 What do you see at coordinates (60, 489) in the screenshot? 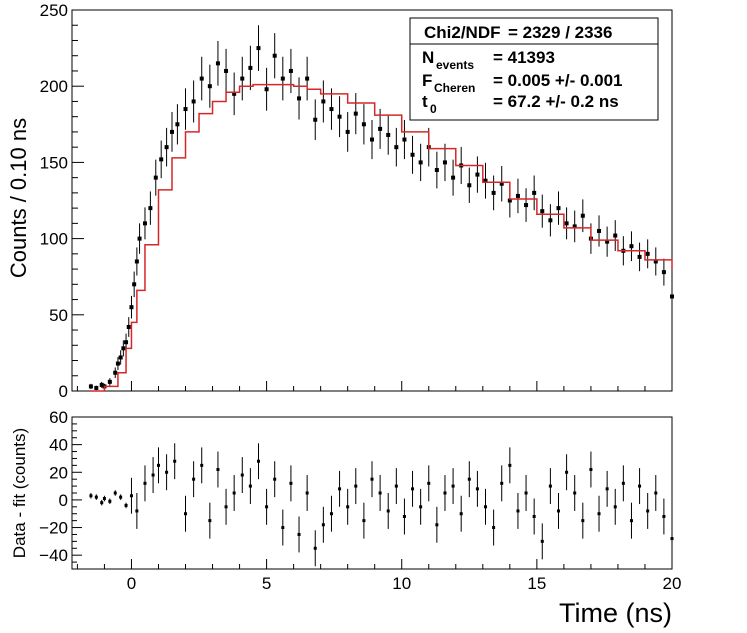
I see `bottom-y-axis: −40 −20 0 20 40 60` at bounding box center [60, 489].